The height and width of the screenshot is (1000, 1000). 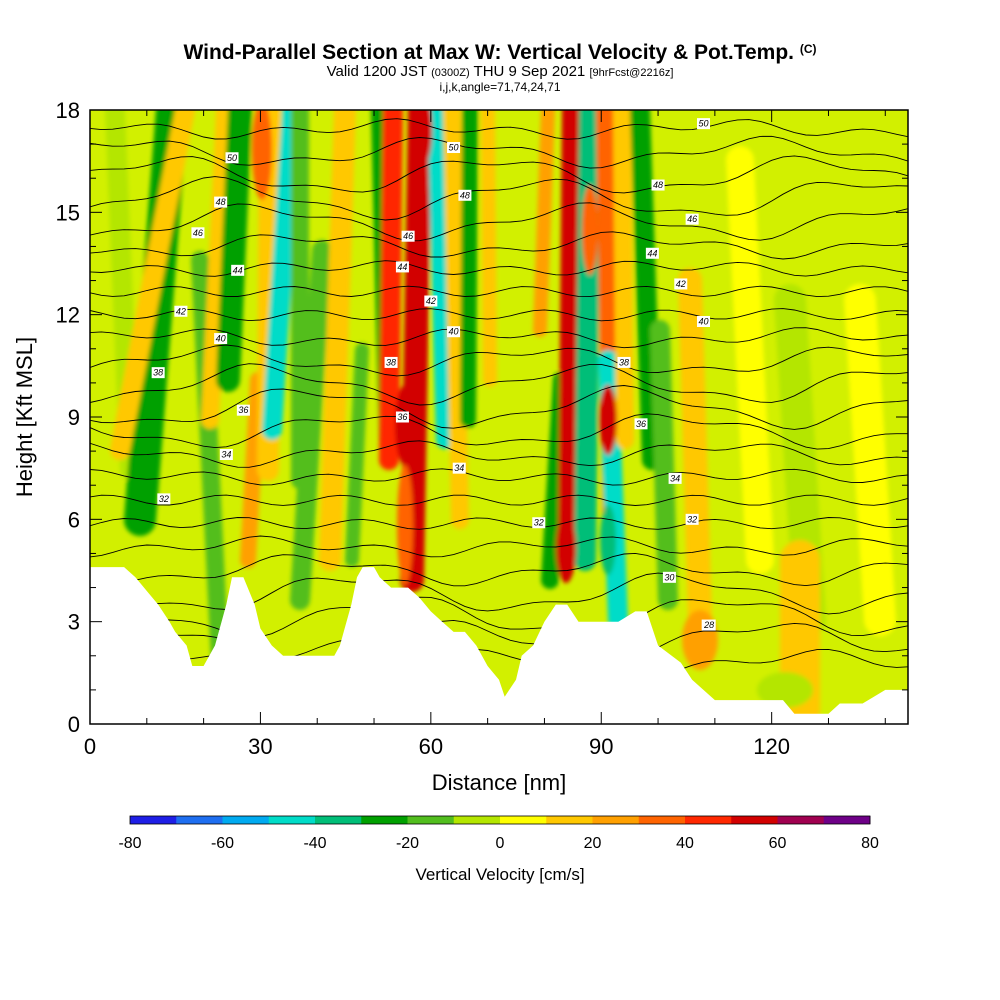 What do you see at coordinates (431, 746) in the screenshot?
I see `x-tick-label: 60` at bounding box center [431, 746].